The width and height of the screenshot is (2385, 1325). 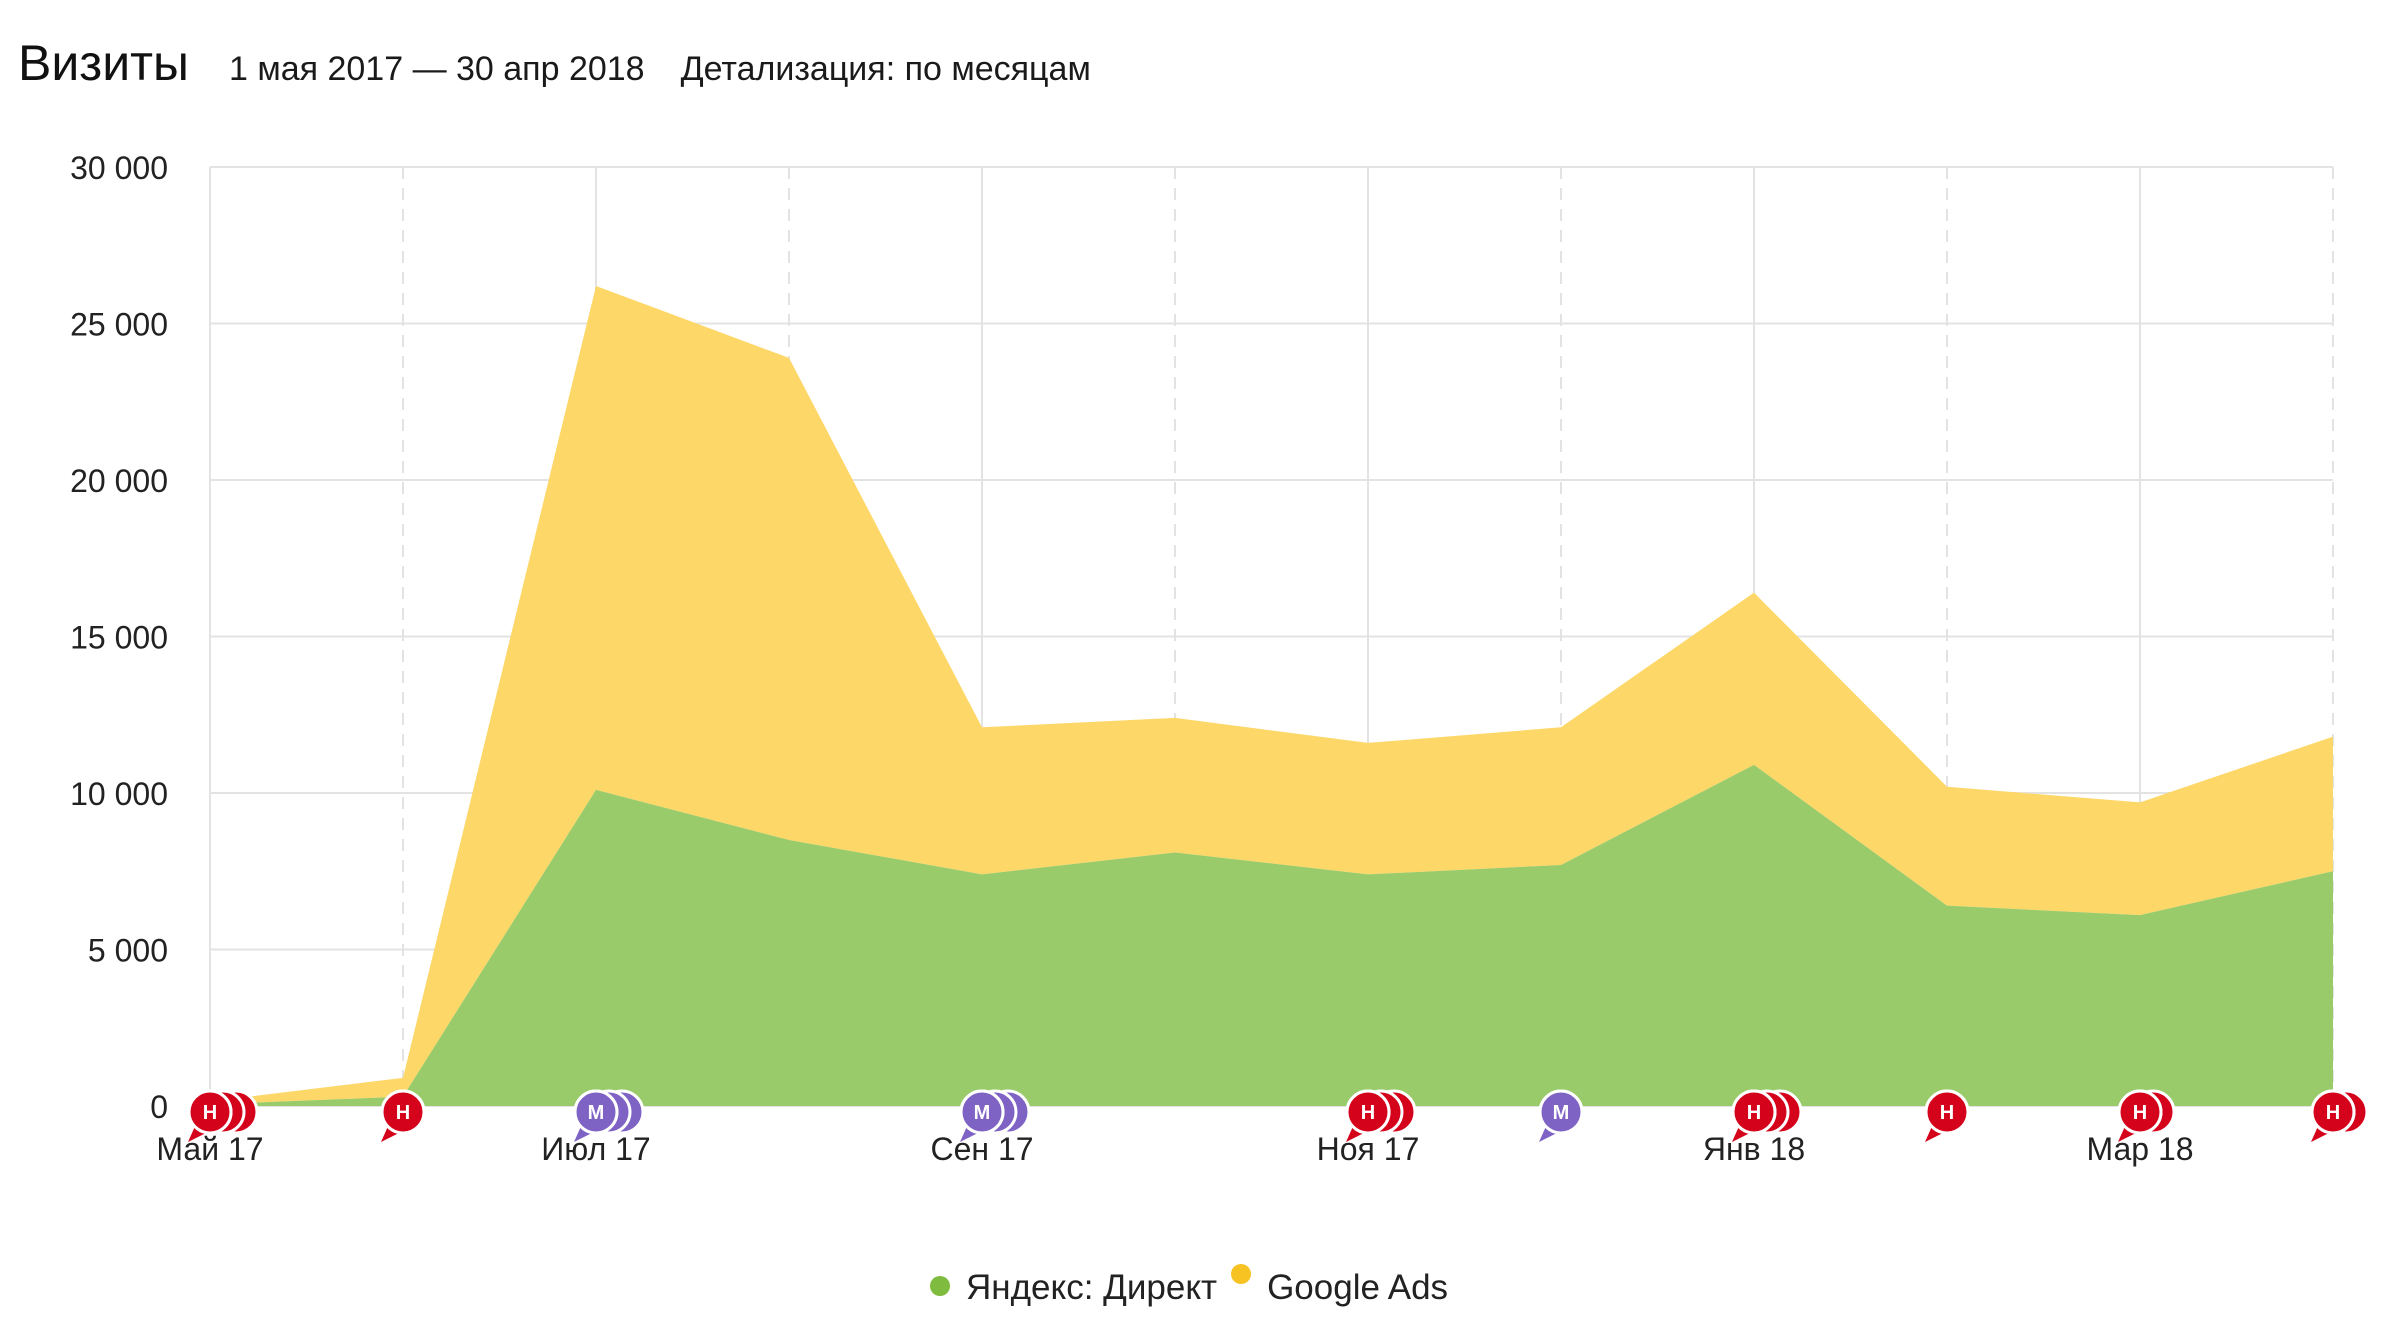 What do you see at coordinates (981, 1149) in the screenshot?
I see `x-tick-label: Сен 17` at bounding box center [981, 1149].